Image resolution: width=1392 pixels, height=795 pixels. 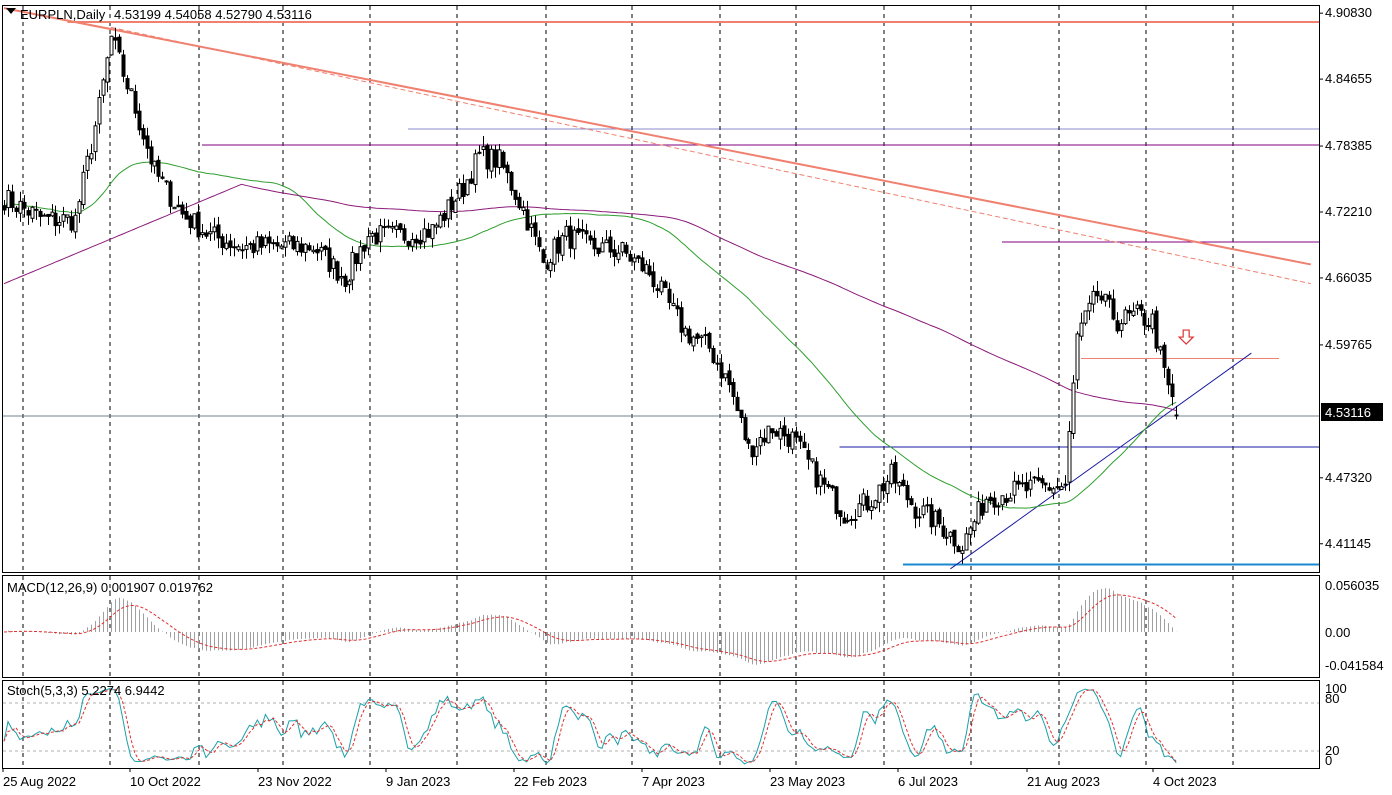 I want to click on time-label-5: 7 Apr 2023, so click(x=673, y=781).